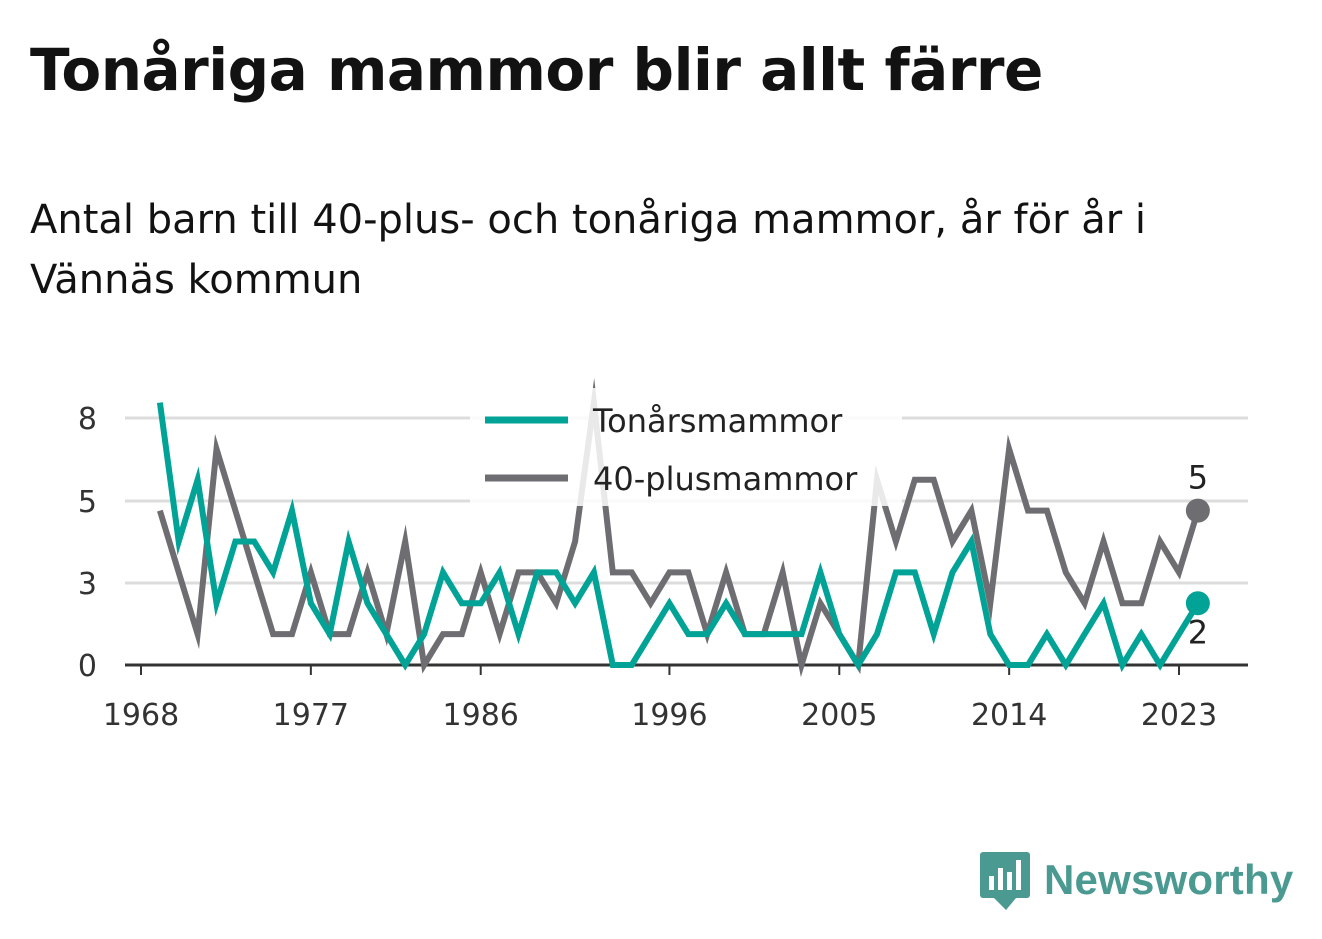  Describe the element at coordinates (1197, 555) in the screenshot. I see `end-labels: 52` at that location.